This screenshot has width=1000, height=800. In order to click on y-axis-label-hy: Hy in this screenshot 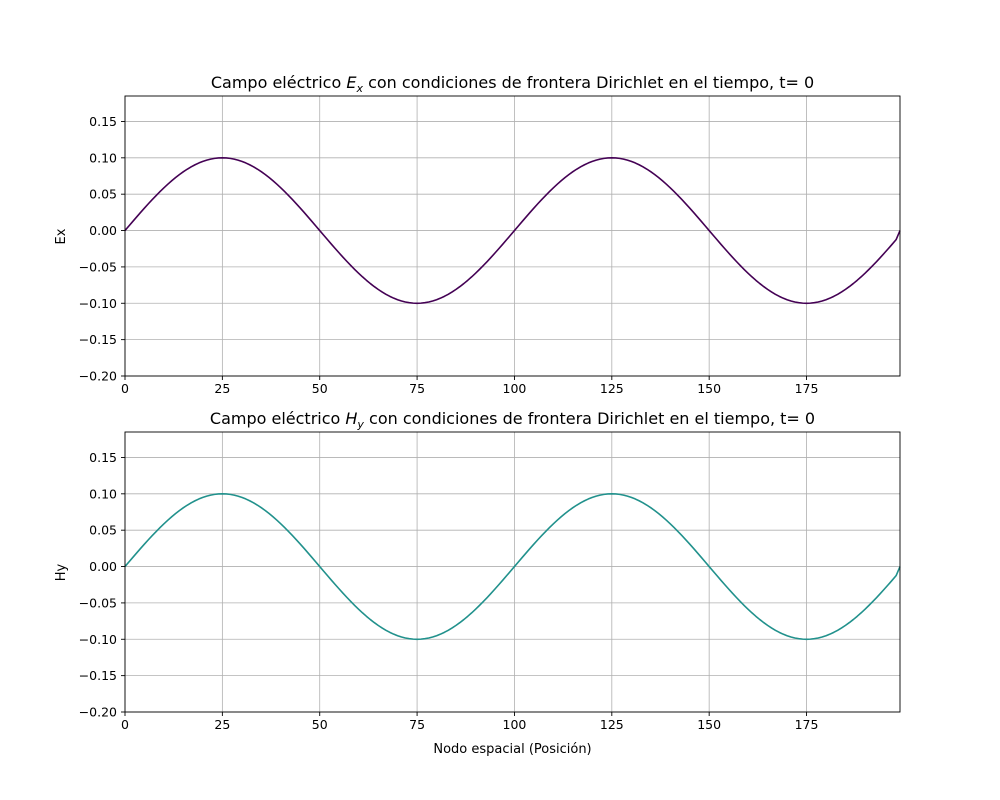, I will do `click(61, 572)`.